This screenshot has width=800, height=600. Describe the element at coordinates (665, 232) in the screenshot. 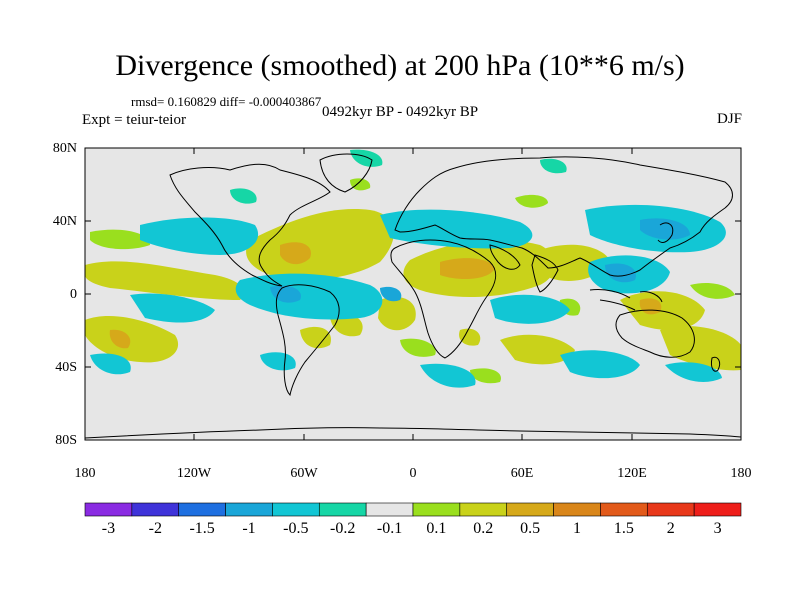

I see `coastline-japan` at that location.